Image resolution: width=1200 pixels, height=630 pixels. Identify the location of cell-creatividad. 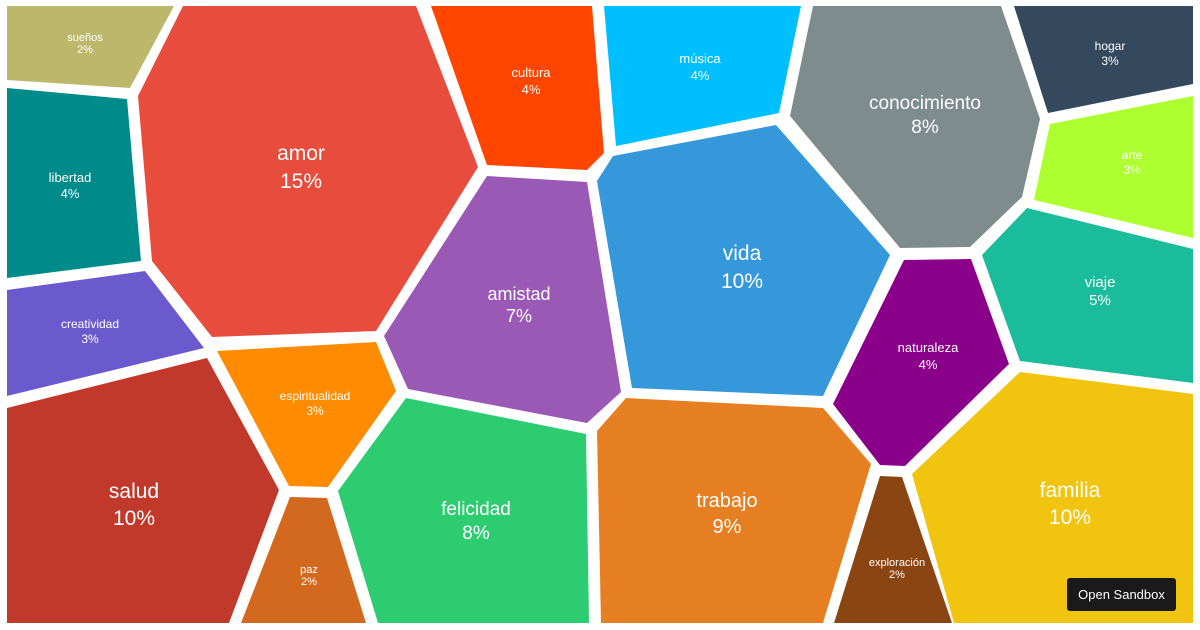
(105, 333).